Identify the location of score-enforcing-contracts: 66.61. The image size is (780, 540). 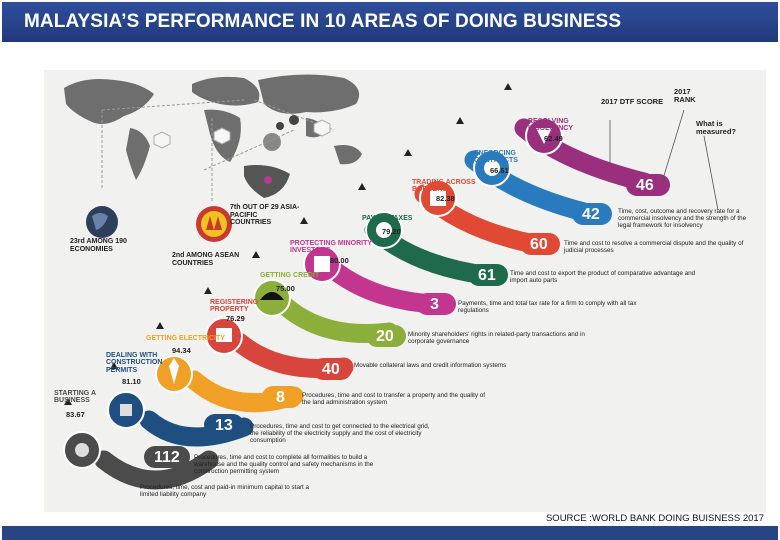
(499, 170).